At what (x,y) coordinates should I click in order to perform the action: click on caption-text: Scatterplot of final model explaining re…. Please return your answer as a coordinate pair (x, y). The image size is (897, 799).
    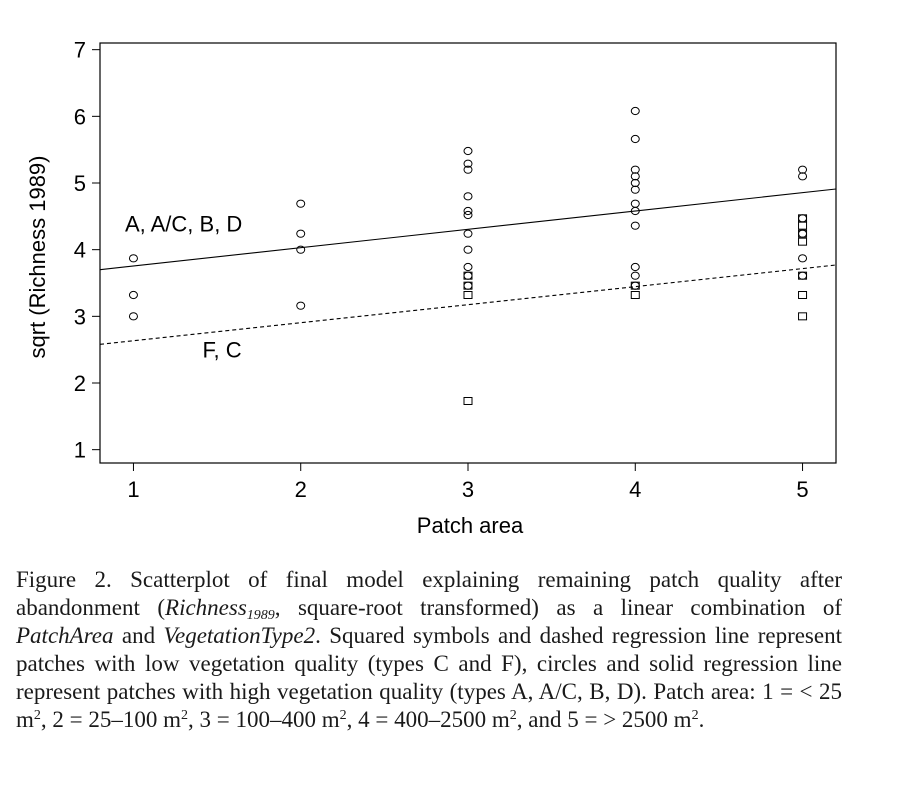
    Looking at the image, I should click on (429, 593).